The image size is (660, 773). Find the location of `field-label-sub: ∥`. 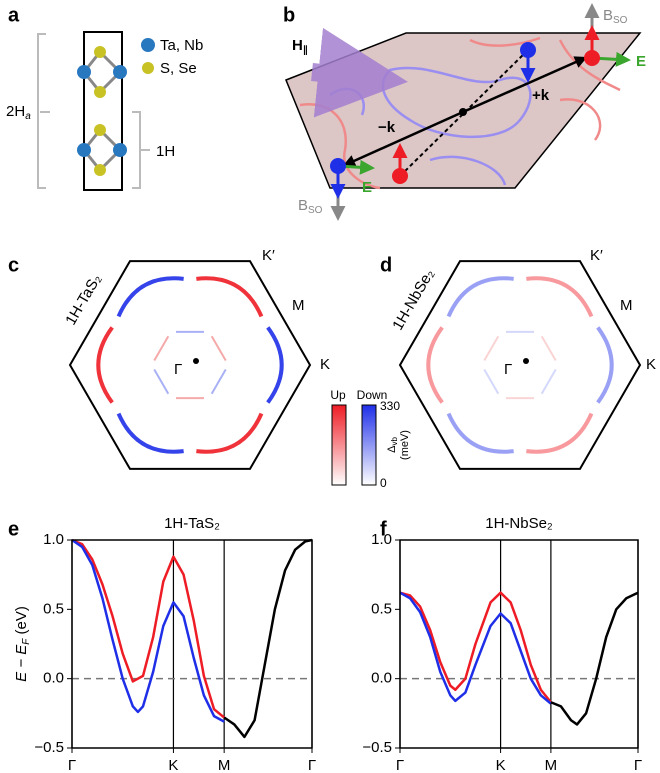

field-label-sub: ∥ is located at coordinates (305, 50).